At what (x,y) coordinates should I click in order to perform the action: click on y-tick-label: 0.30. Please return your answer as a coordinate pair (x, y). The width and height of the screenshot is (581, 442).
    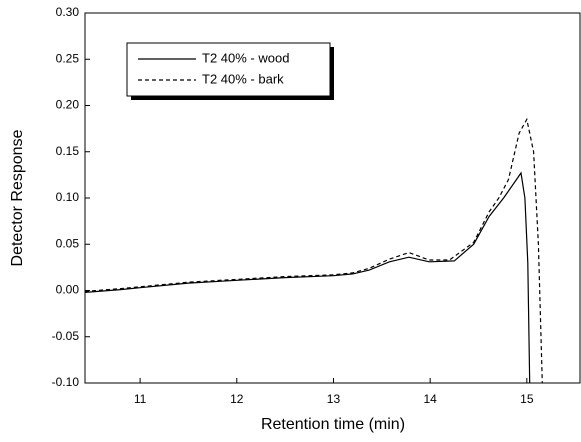
    Looking at the image, I should click on (68, 12).